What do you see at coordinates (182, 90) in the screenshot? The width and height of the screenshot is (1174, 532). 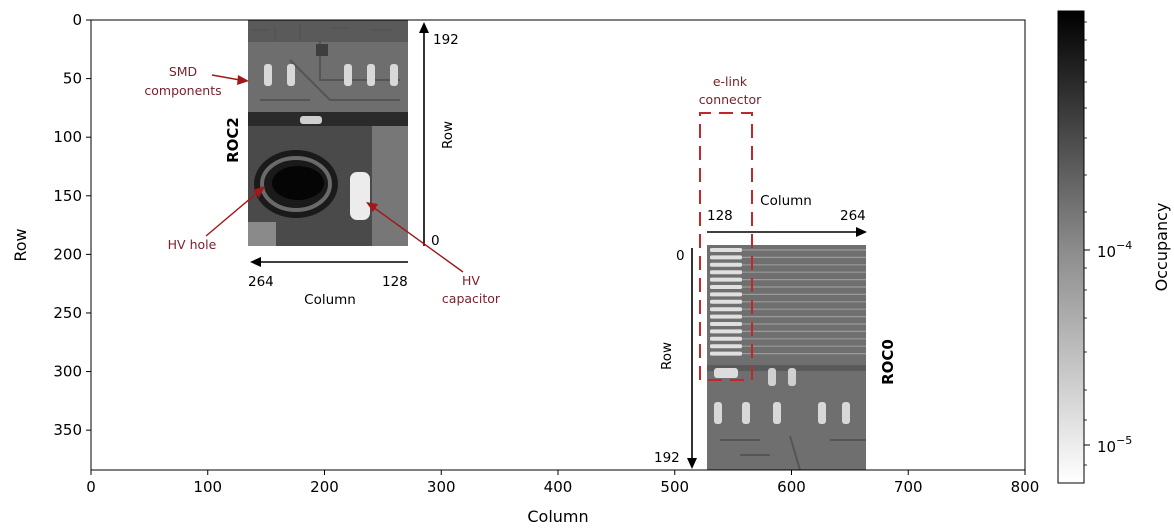 I see `smd-label-line2: components` at bounding box center [182, 90].